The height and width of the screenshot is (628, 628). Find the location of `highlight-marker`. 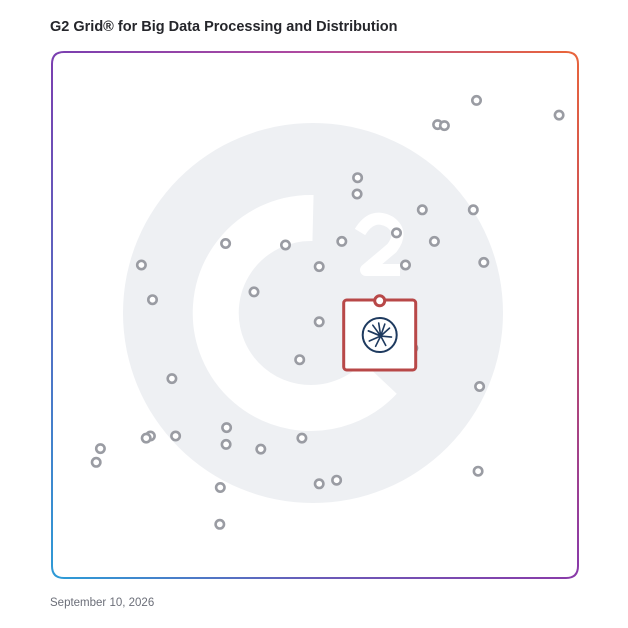

highlight-marker is located at coordinates (380, 301).